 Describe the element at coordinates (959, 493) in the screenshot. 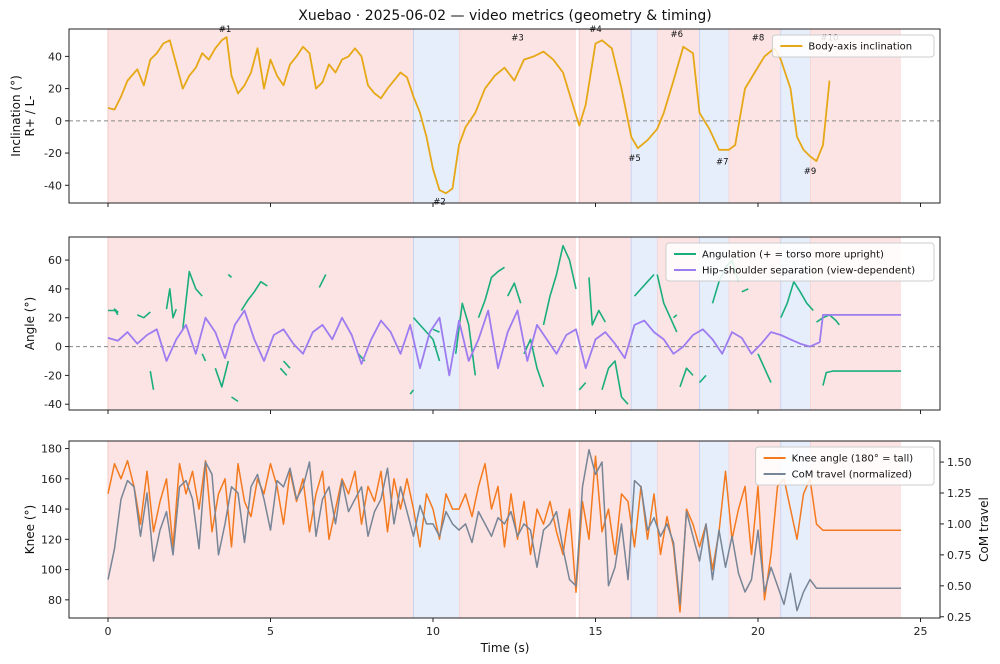

I see `y2-tick-label: 1.25` at that location.